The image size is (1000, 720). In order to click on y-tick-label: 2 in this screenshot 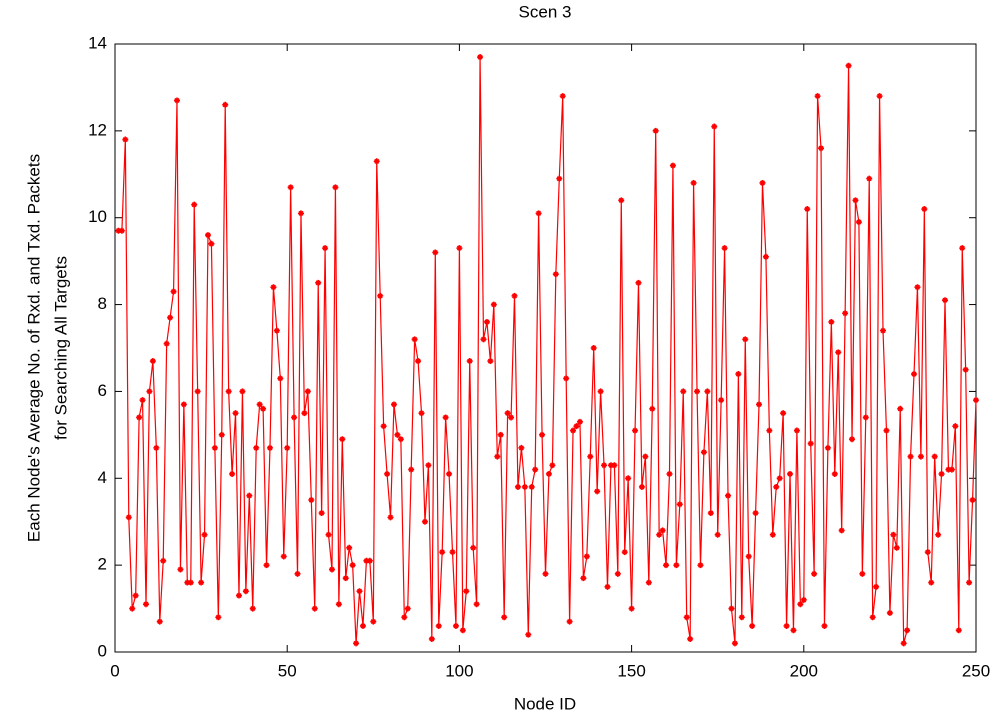, I will do `click(102, 564)`.